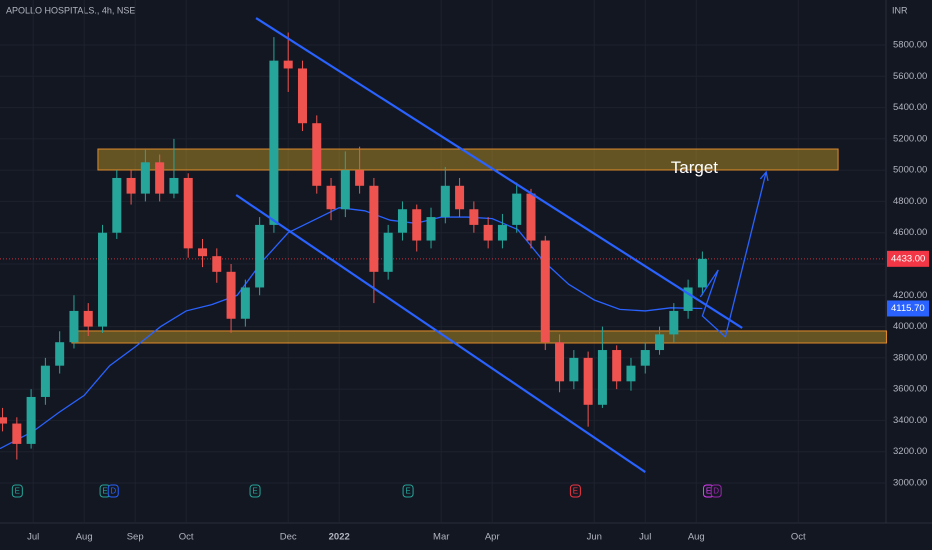 This screenshot has width=932, height=550. Describe the element at coordinates (910, 389) in the screenshot. I see `y-tick-label: 3600.00` at that location.